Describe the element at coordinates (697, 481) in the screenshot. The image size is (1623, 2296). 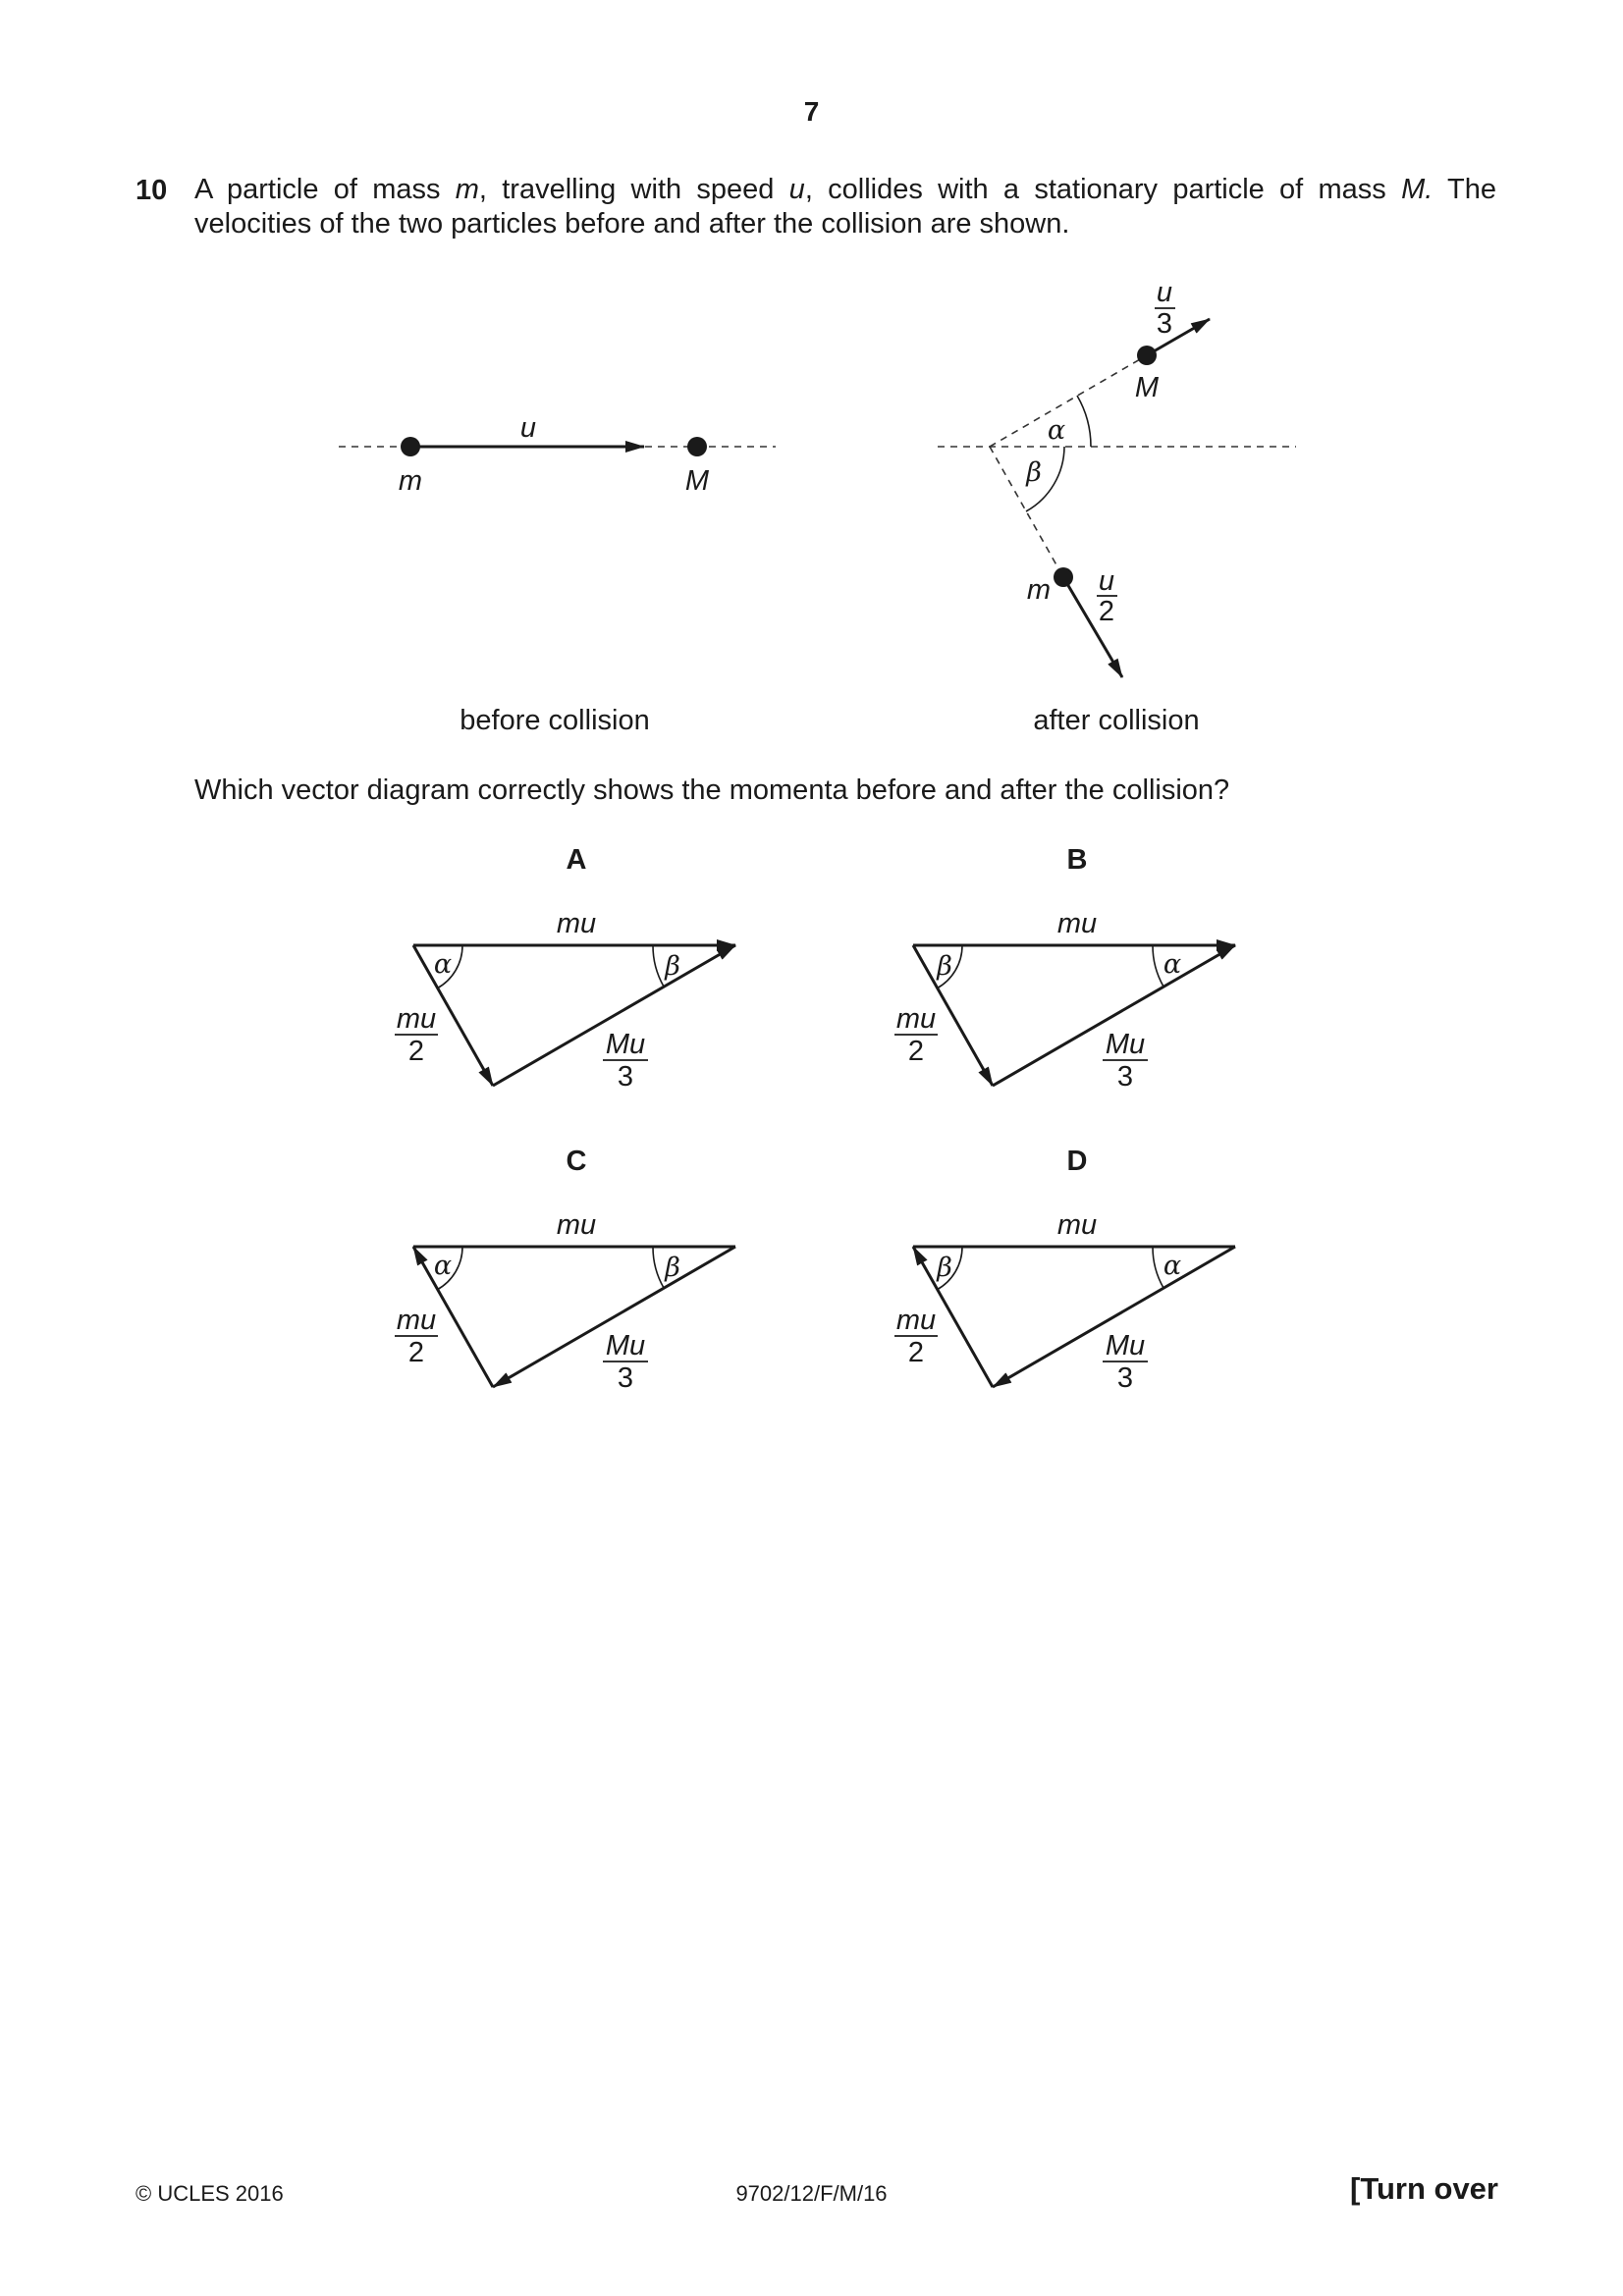
I see `before-M-label: M` at that location.